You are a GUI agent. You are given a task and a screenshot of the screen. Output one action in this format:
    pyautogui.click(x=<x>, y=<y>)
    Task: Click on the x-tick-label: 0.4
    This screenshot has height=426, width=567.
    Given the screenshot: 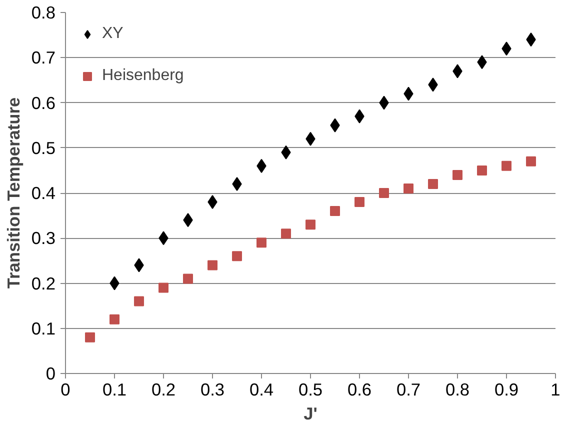 What is the action you would take?
    pyautogui.click(x=261, y=390)
    